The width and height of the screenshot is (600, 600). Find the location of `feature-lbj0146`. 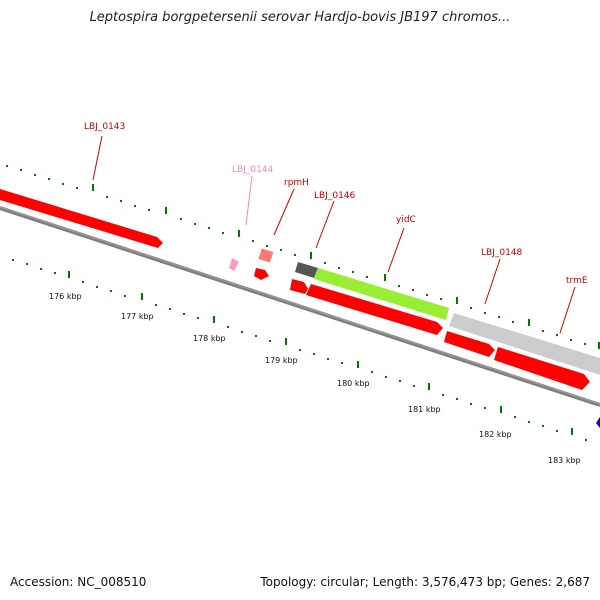

feature-lbj0146 is located at coordinates (299, 286).